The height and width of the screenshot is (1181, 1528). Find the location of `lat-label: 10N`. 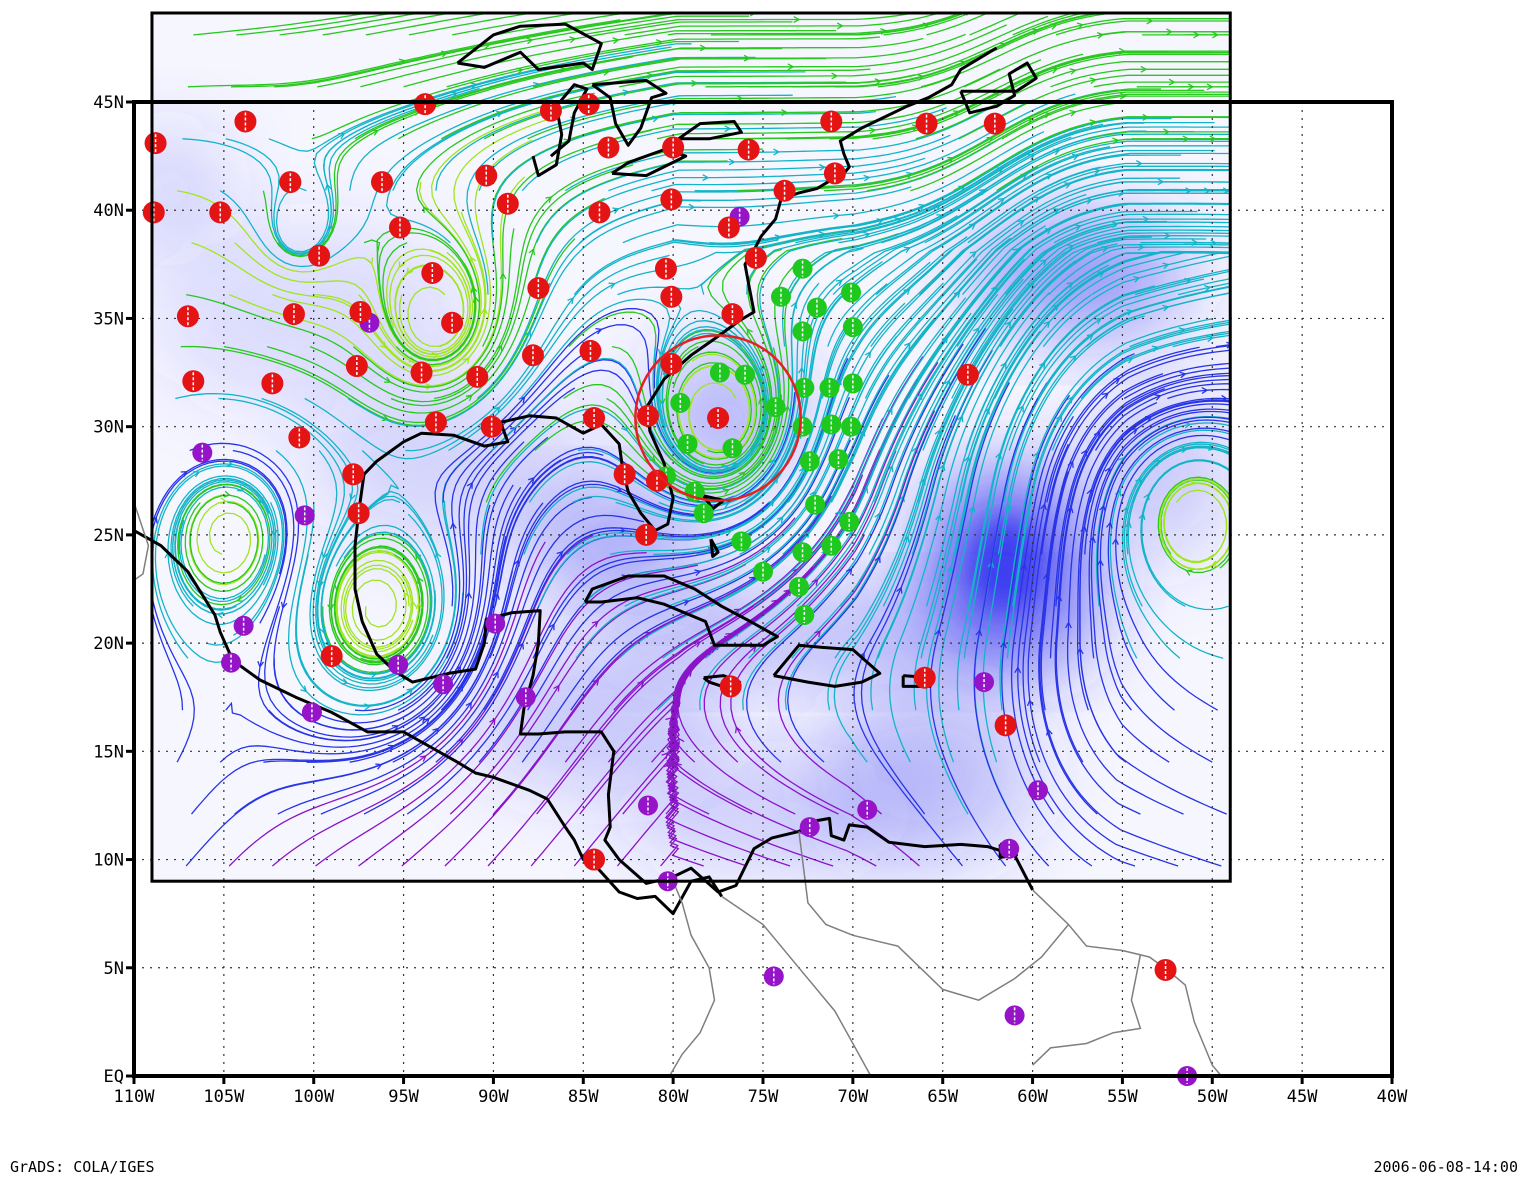

lat-label: 10N is located at coordinates (108, 861).